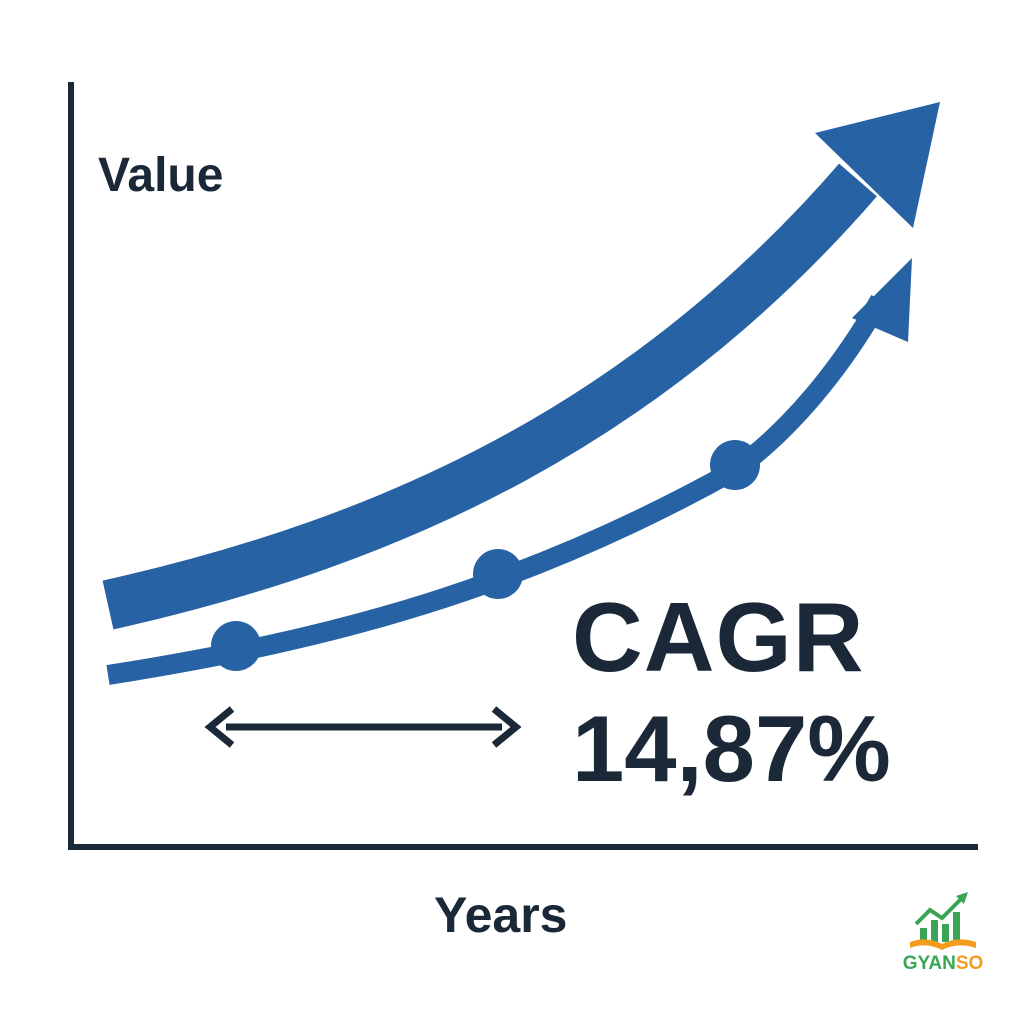 This screenshot has height=1024, width=1024. I want to click on logo-chart-book-icon, so click(943, 921).